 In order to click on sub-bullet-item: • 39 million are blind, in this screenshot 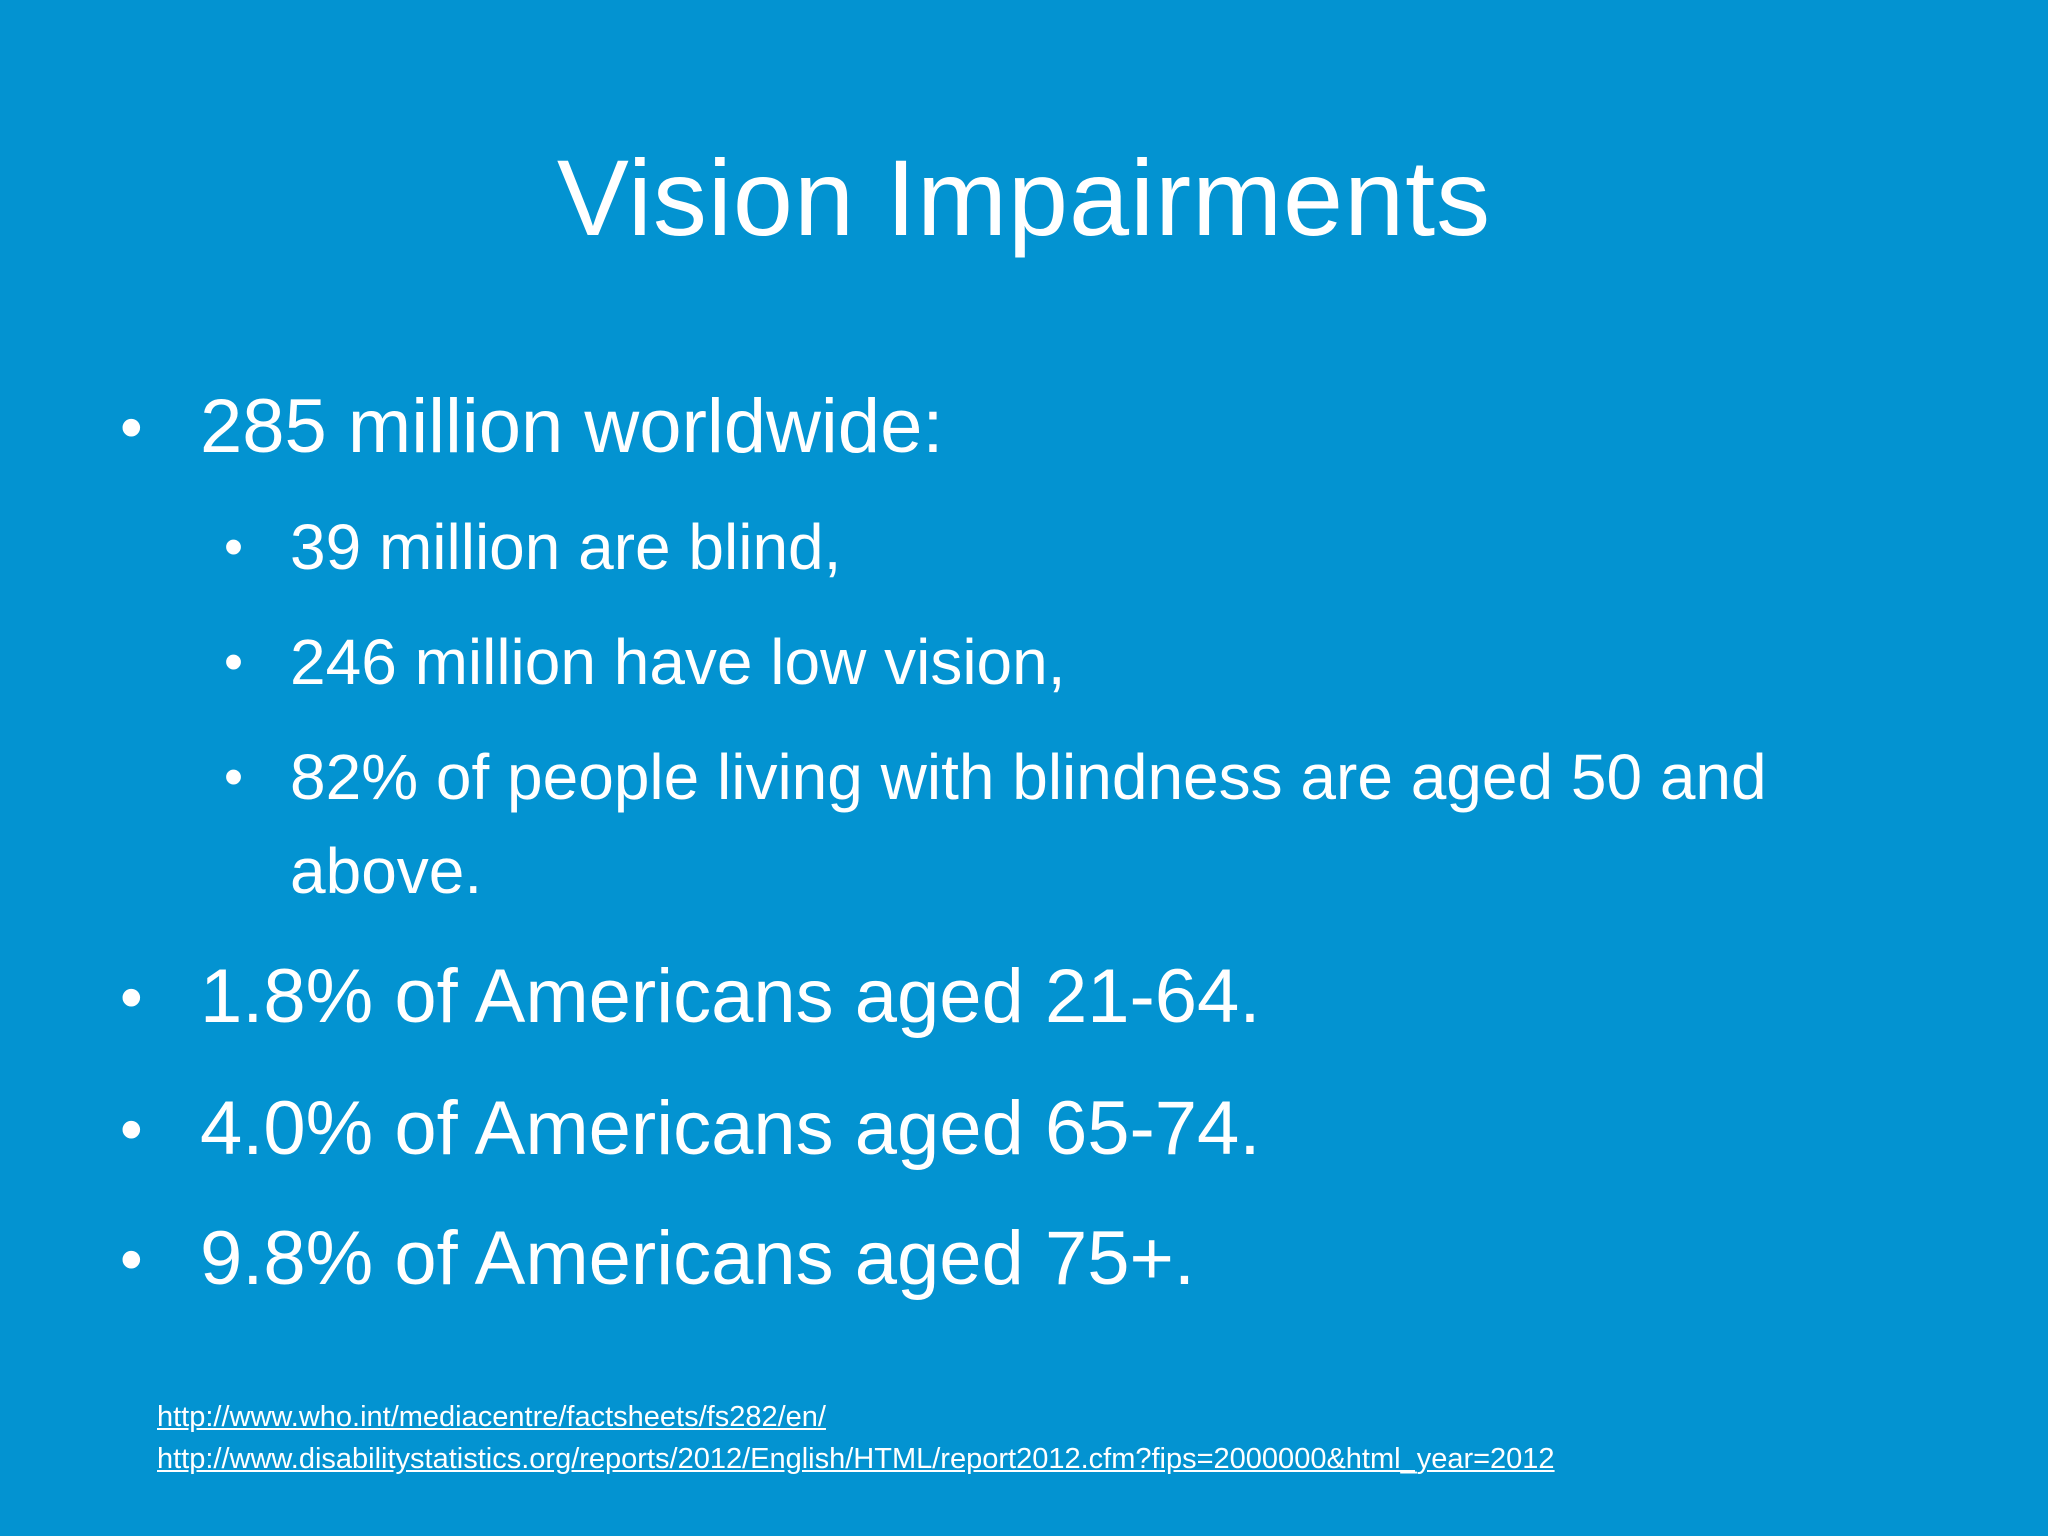, I will do `click(1037, 547)`.